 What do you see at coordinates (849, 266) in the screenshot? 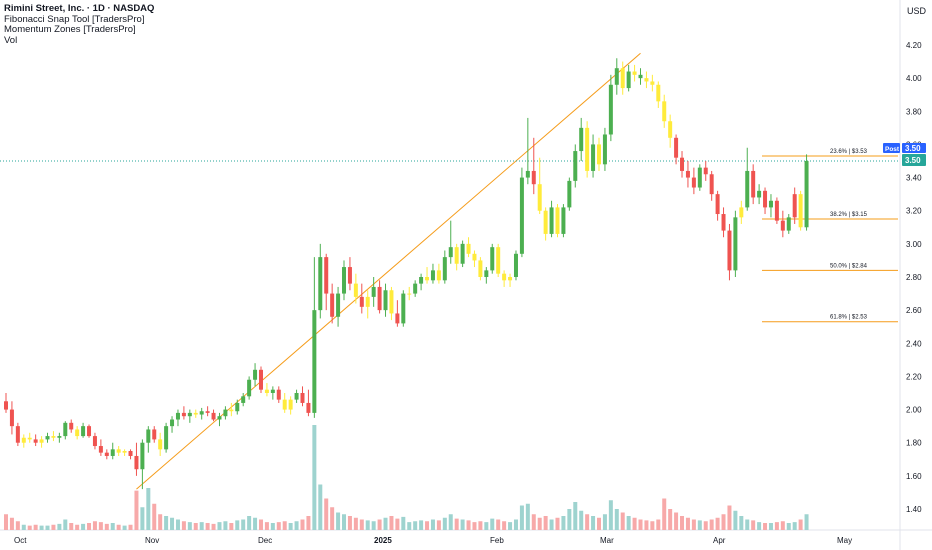
I see `fib-level-label: 50.0% | $2.84` at bounding box center [849, 266].